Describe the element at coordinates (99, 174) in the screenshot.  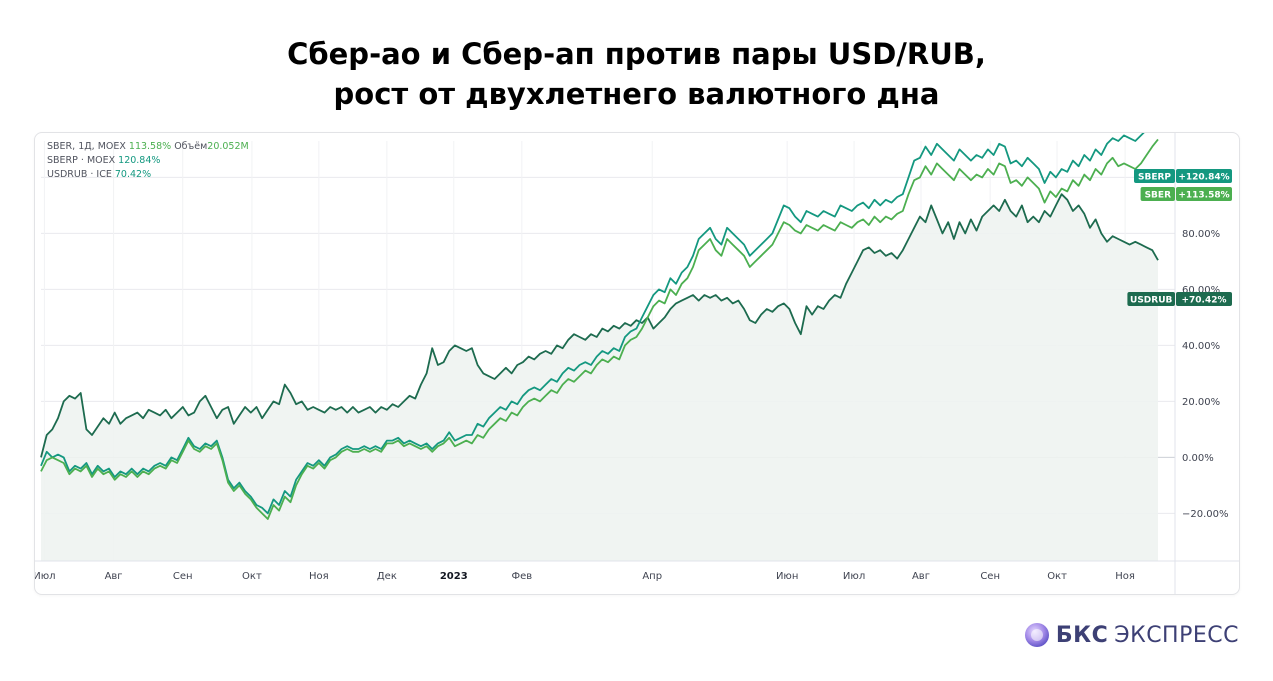
I see `legend-item-3: USDRUB · ICE 70.42%` at that location.